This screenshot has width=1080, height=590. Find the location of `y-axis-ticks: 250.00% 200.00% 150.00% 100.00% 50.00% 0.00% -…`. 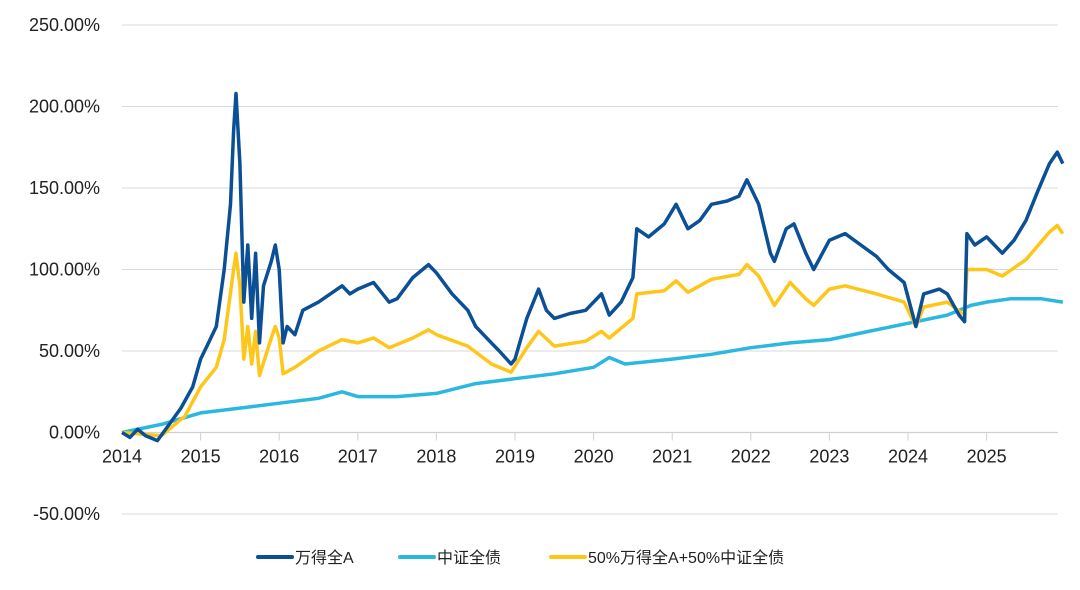

y-axis-ticks: 250.00% 200.00% 150.00% 100.00% 50.00% 0.00% -… is located at coordinates (64, 269).